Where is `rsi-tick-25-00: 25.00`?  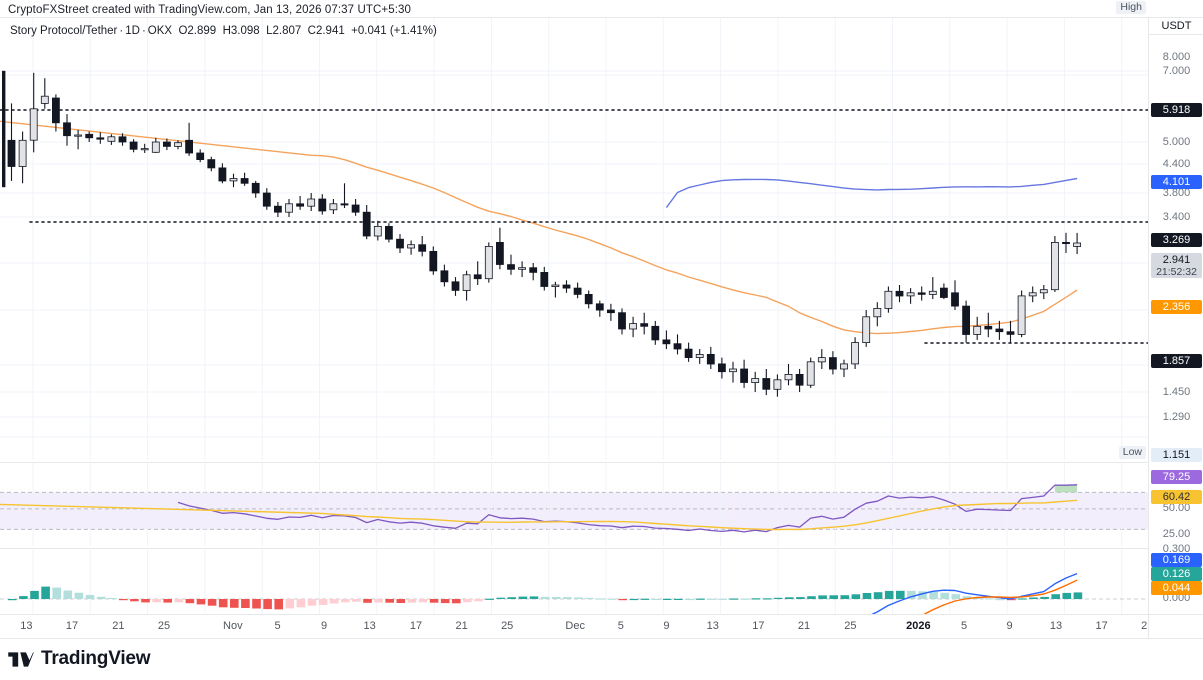 rsi-tick-25-00: 25.00 is located at coordinates (1176, 534).